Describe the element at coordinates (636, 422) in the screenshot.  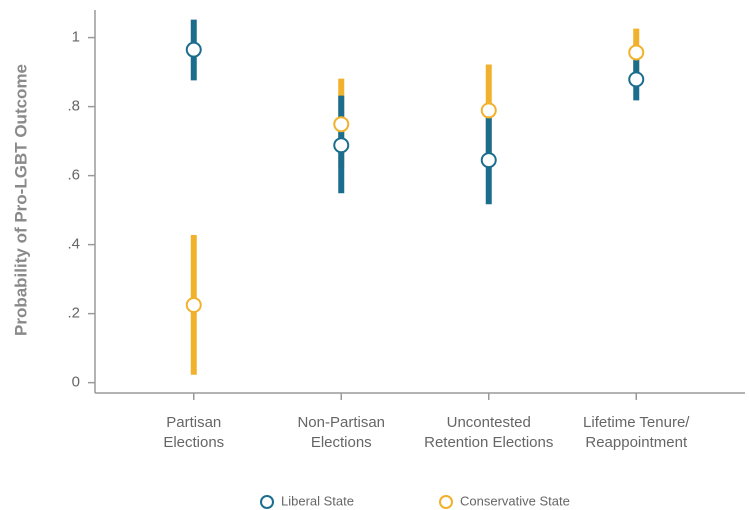
I see `x-tick-label: Lifetime Tenure/` at that location.